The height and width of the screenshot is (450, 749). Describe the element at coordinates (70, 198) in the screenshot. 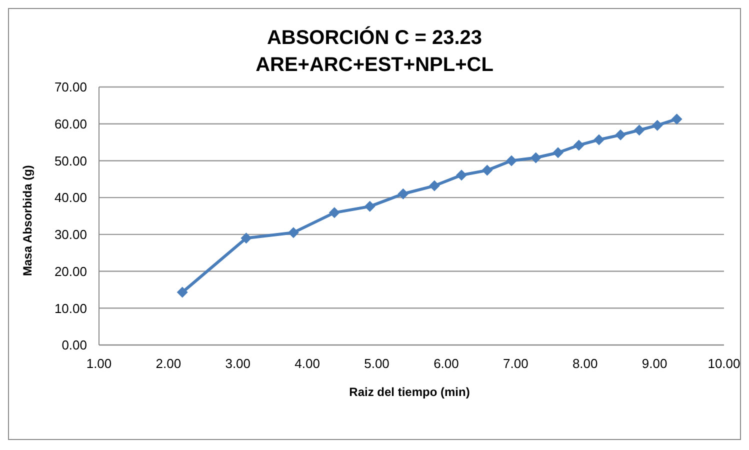

I see `y-tick-label: 40.00` at that location.